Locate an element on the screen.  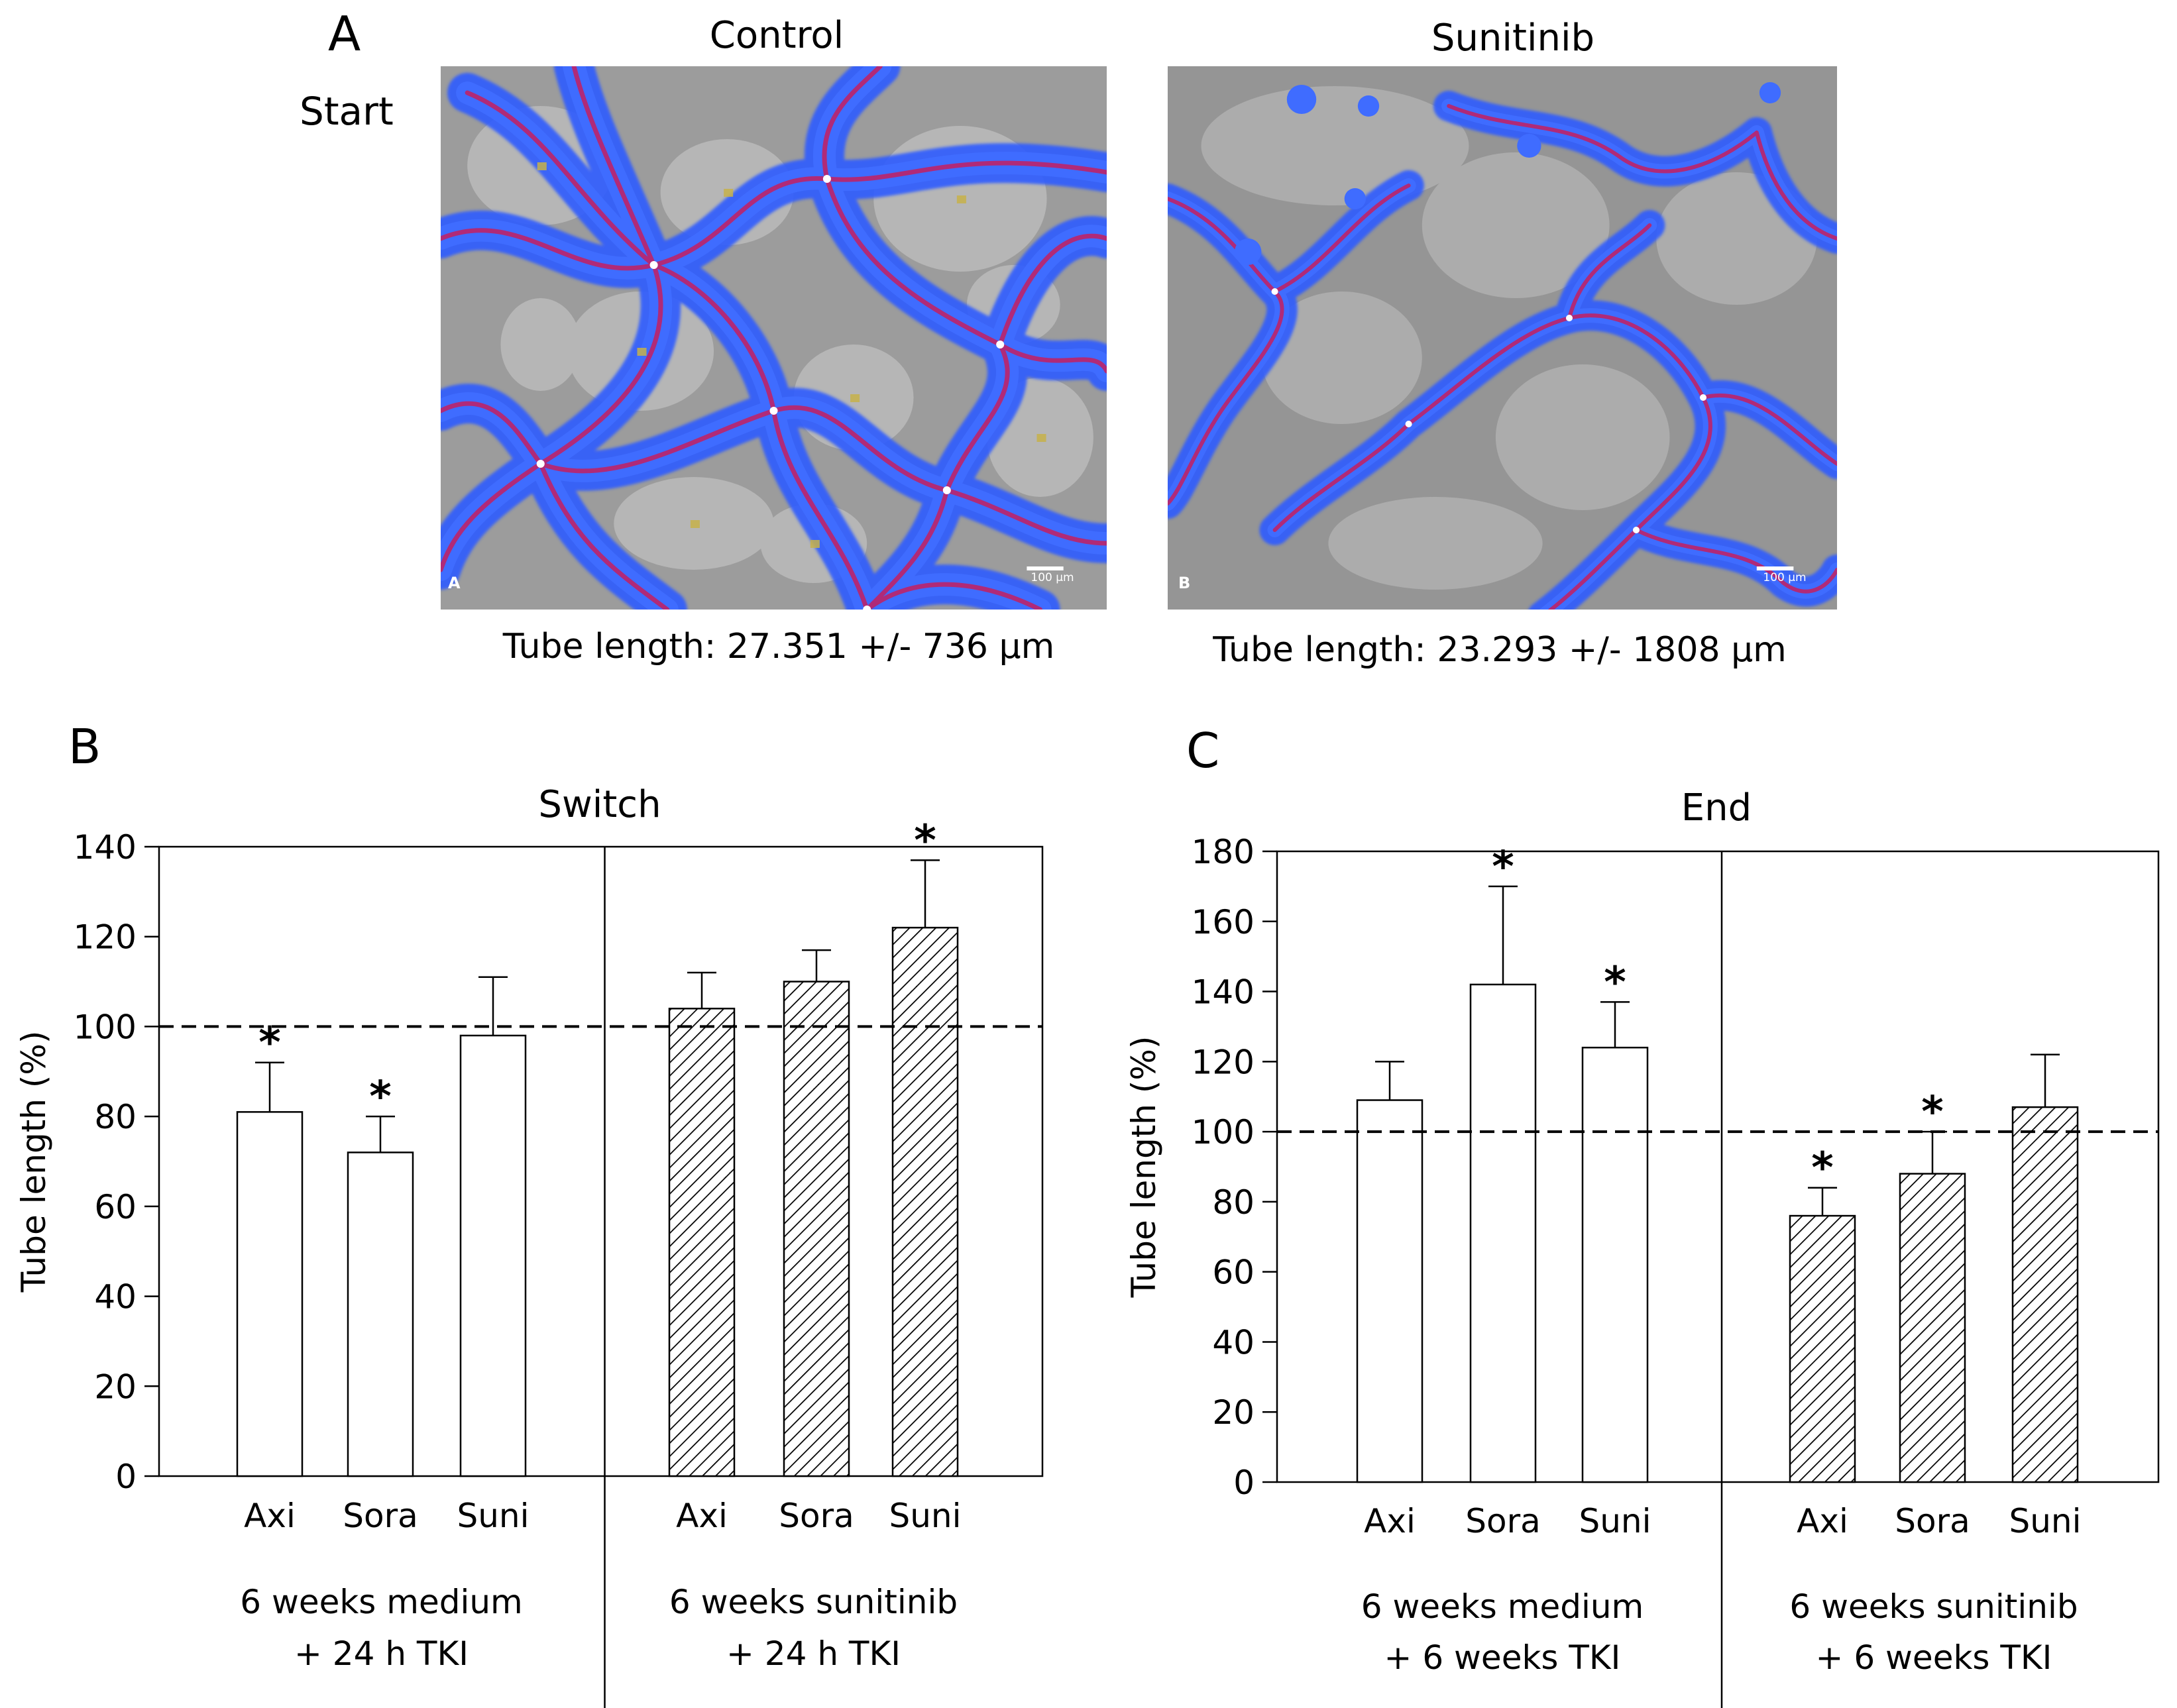
panel-a-letter: A is located at coordinates (344, 34).